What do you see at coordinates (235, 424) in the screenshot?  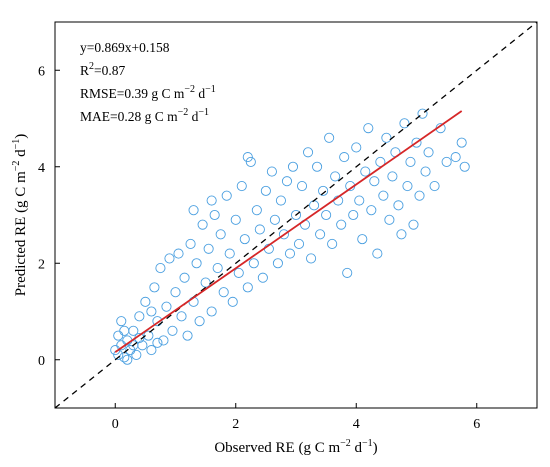 I see `x-tick-label: 2` at bounding box center [235, 424].